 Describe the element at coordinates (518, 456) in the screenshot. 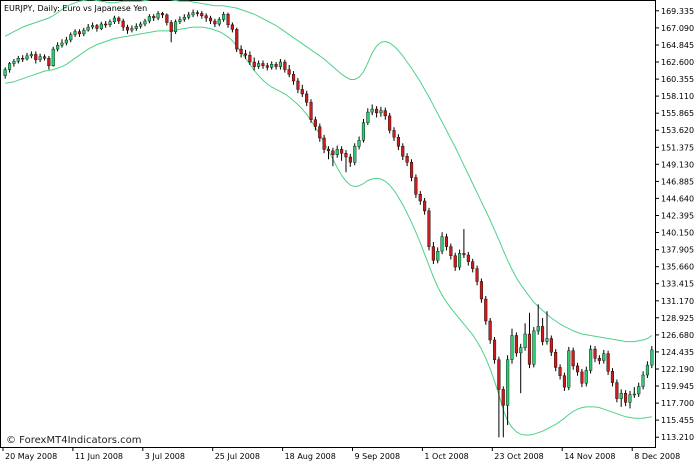

I see `x-tick-label: 23 Oct 2008` at that location.